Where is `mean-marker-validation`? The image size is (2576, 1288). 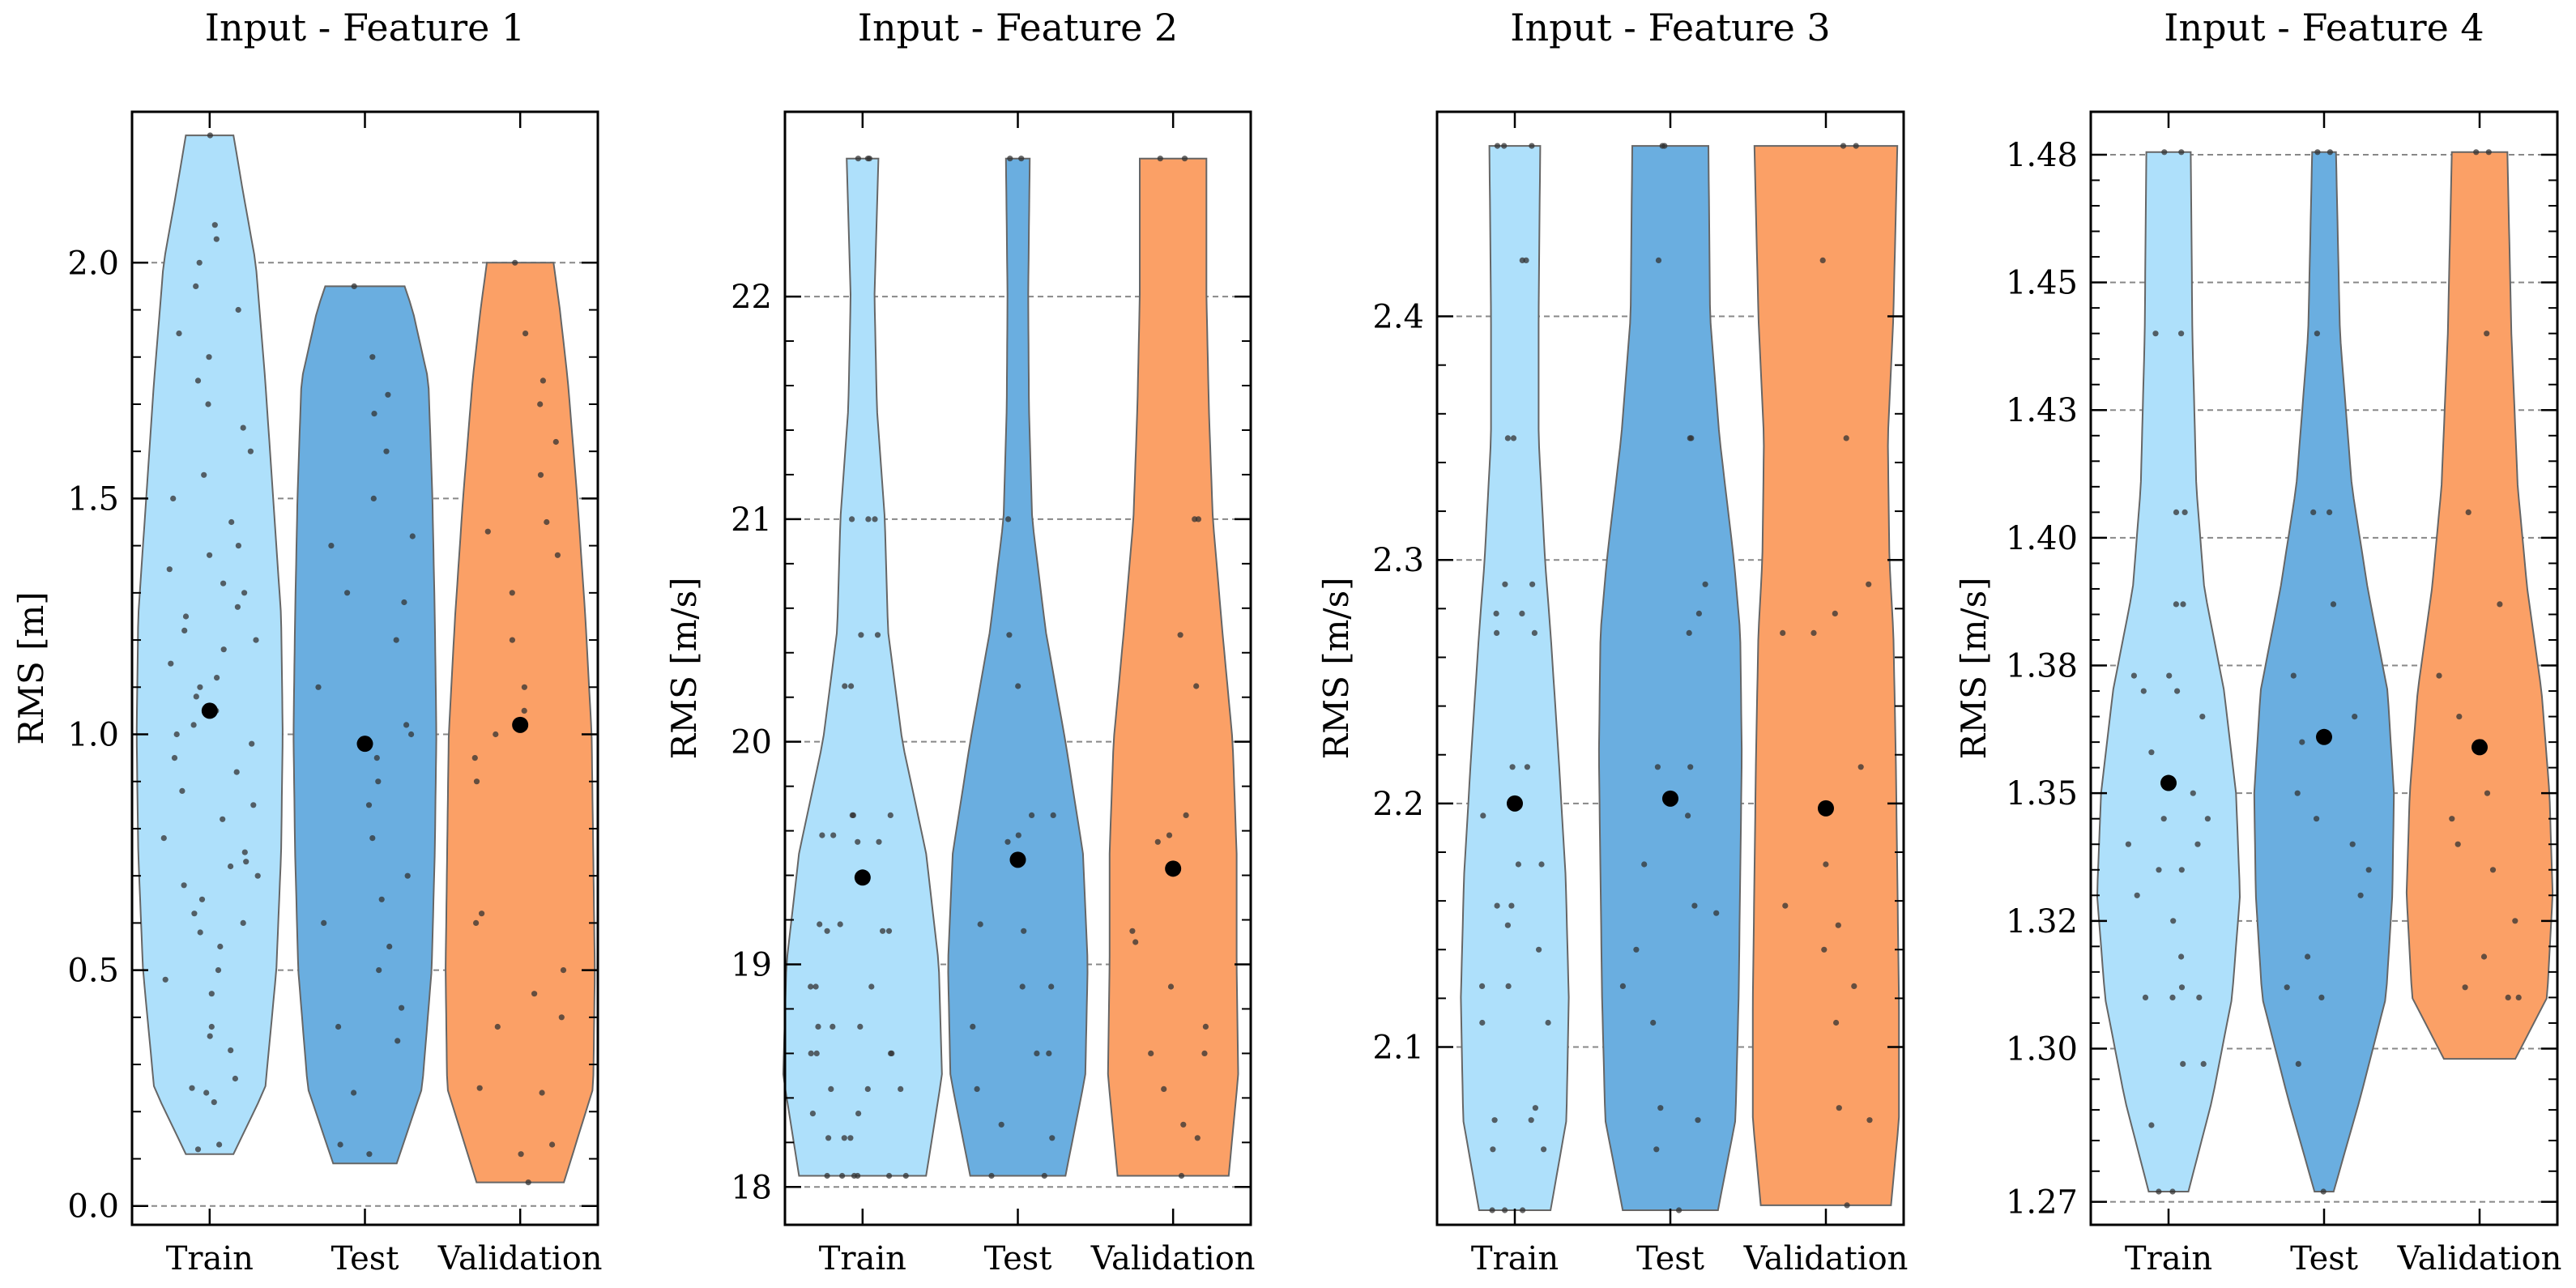
mean-marker-validation is located at coordinates (2480, 747).